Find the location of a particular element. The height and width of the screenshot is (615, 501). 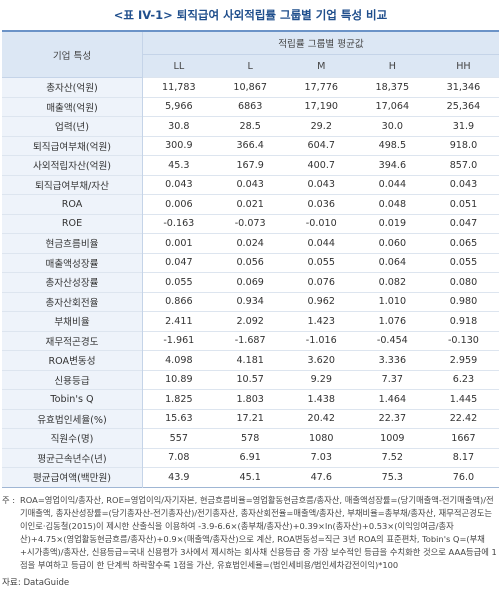

cell: 0.047 is located at coordinates (178, 262).